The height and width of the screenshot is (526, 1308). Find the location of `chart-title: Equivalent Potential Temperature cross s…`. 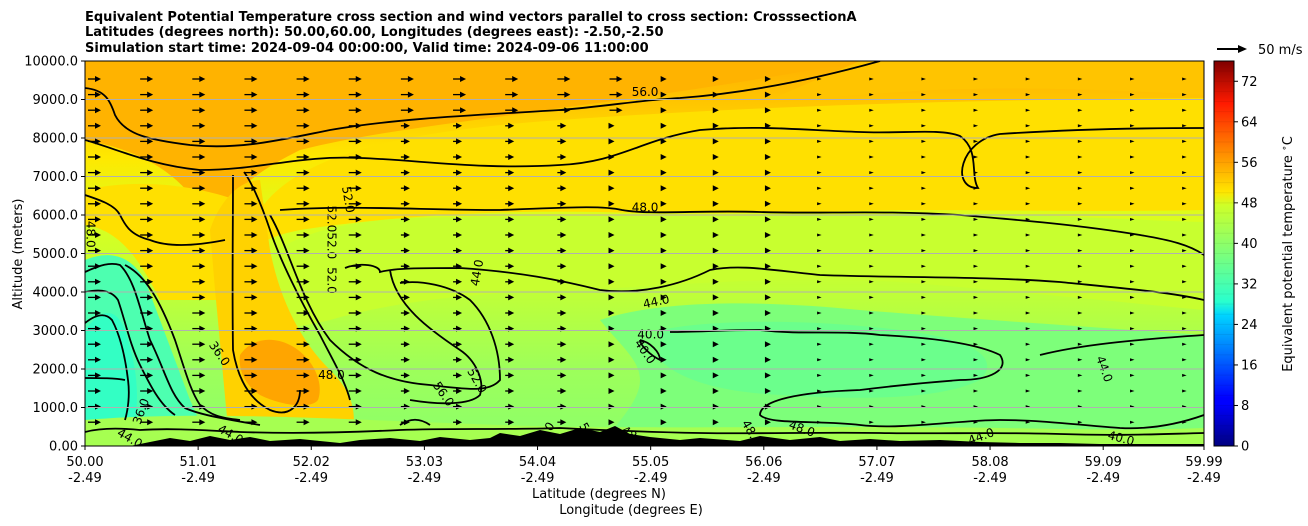

chart-title: Equivalent Potential Temperature cross s… is located at coordinates (471, 33).